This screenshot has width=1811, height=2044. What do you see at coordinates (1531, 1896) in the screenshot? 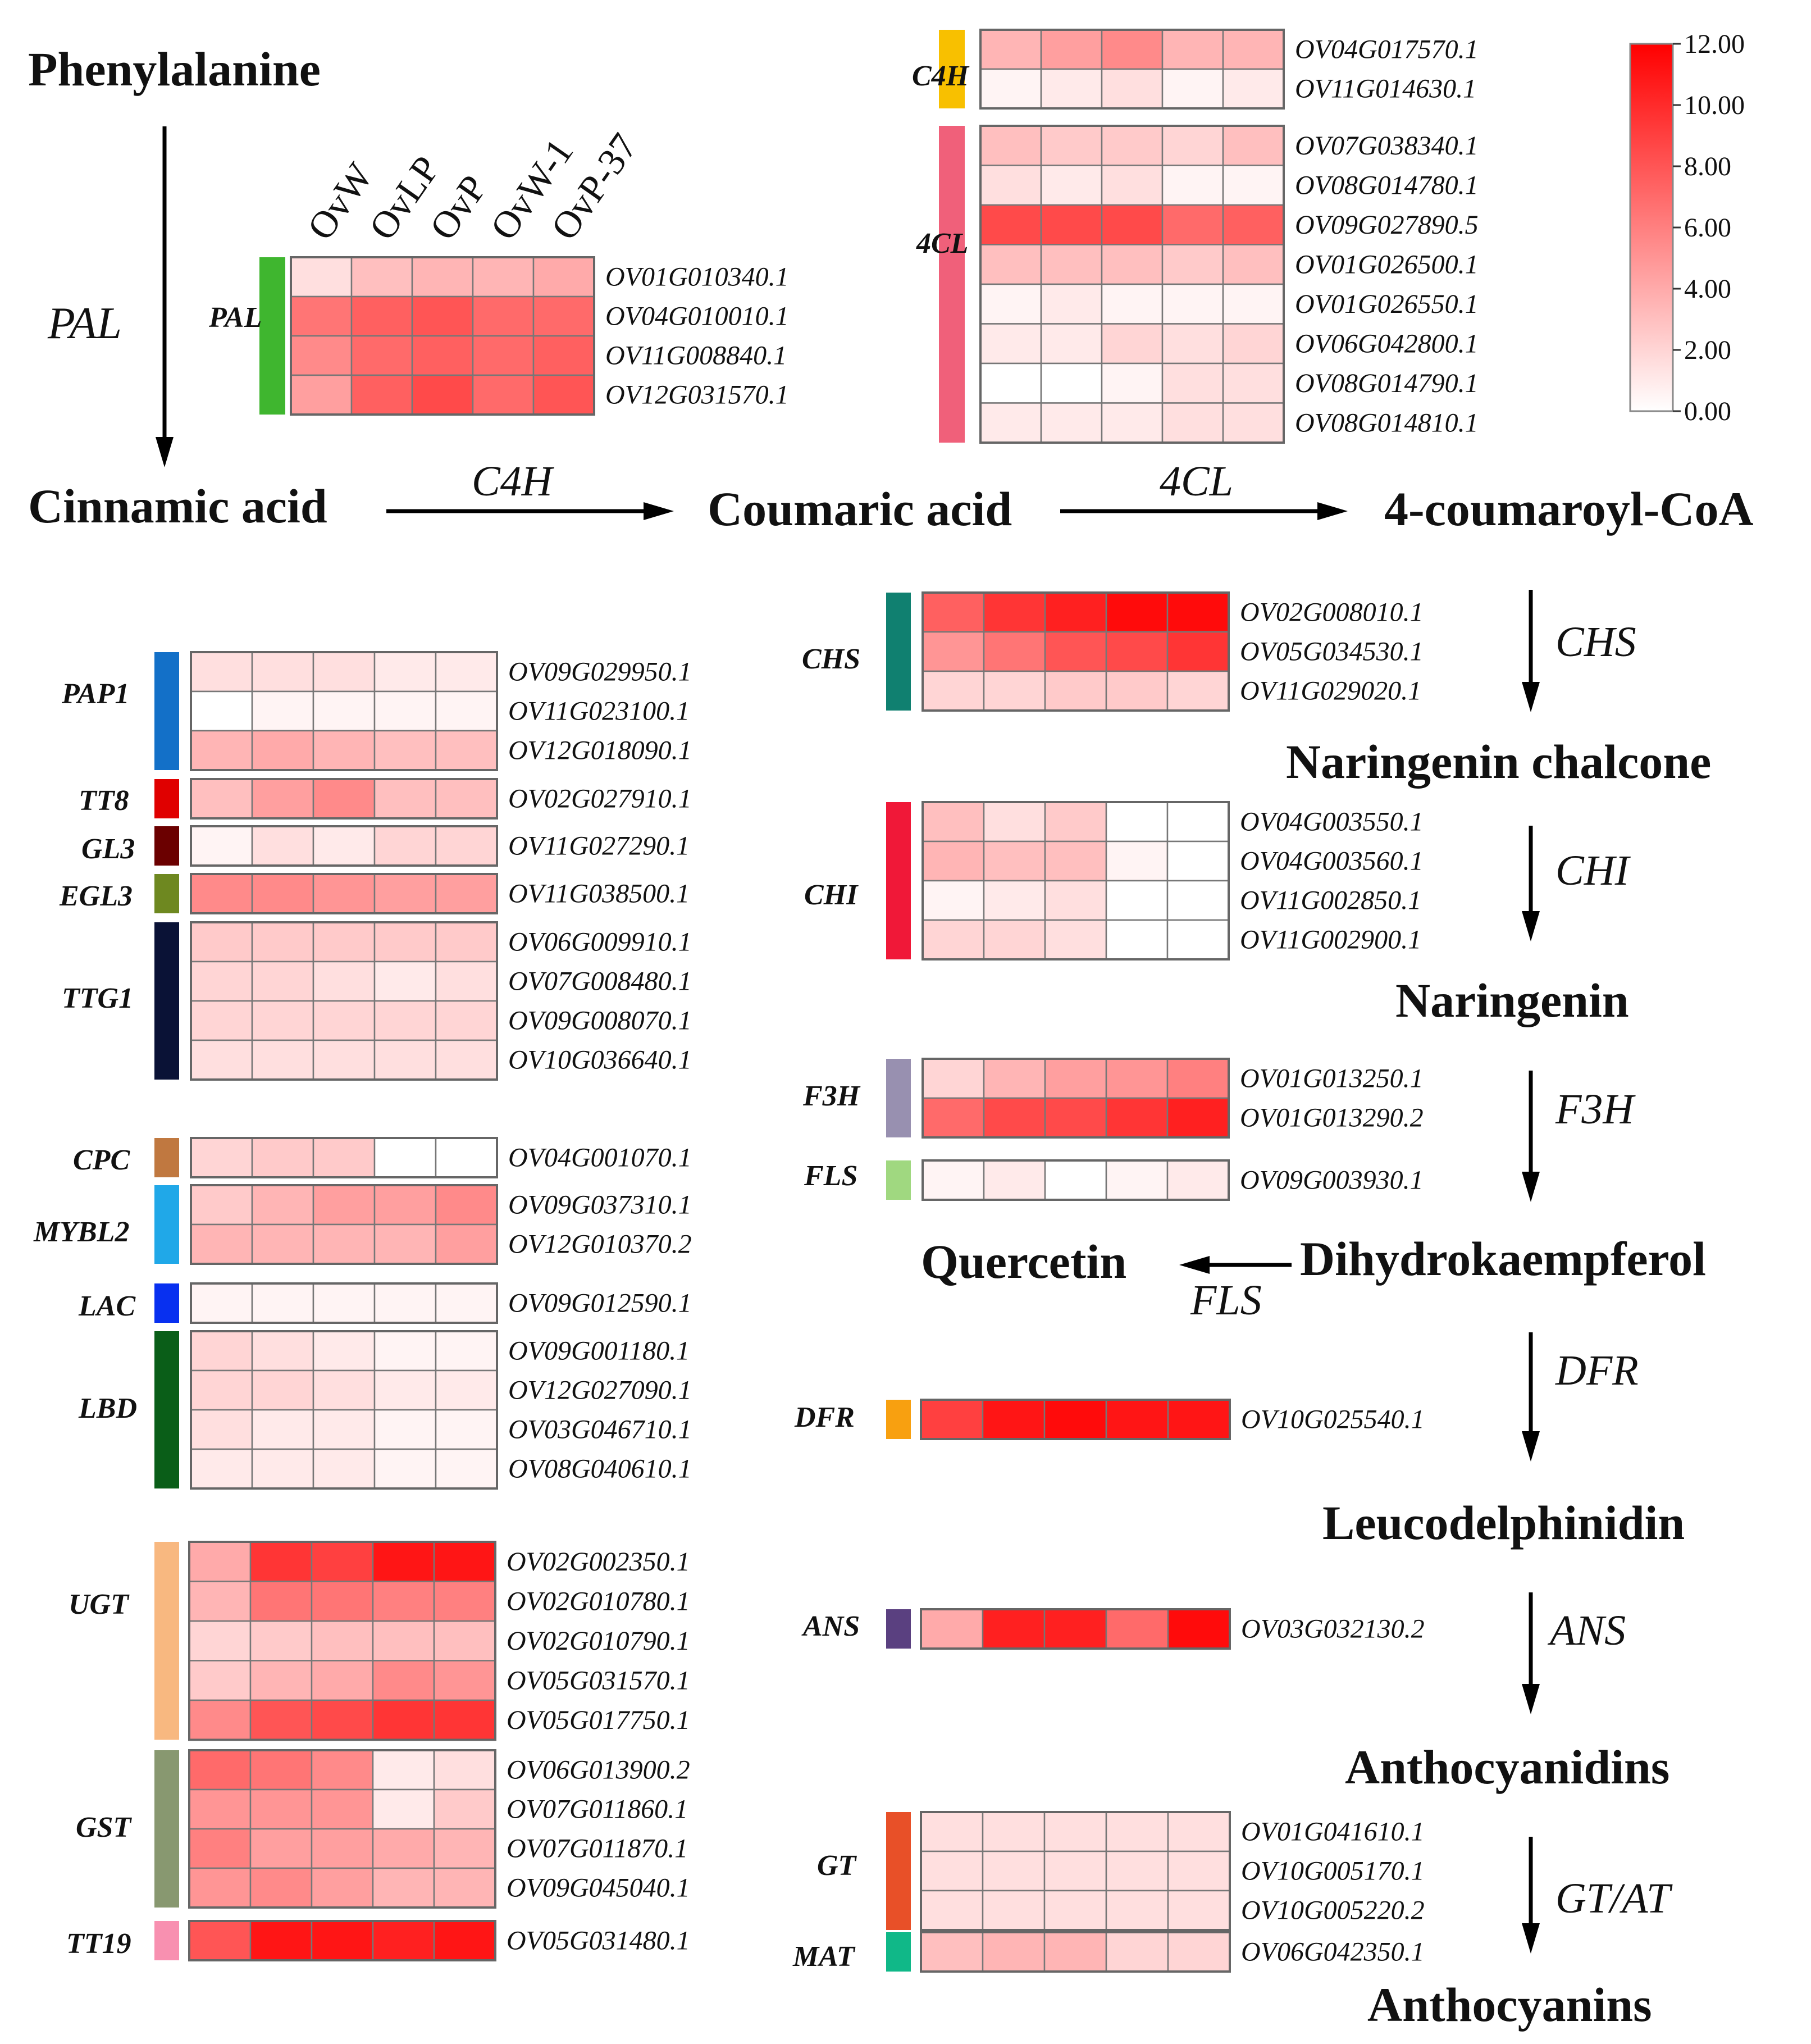
I see `arrow-gt-at` at bounding box center [1531, 1896].